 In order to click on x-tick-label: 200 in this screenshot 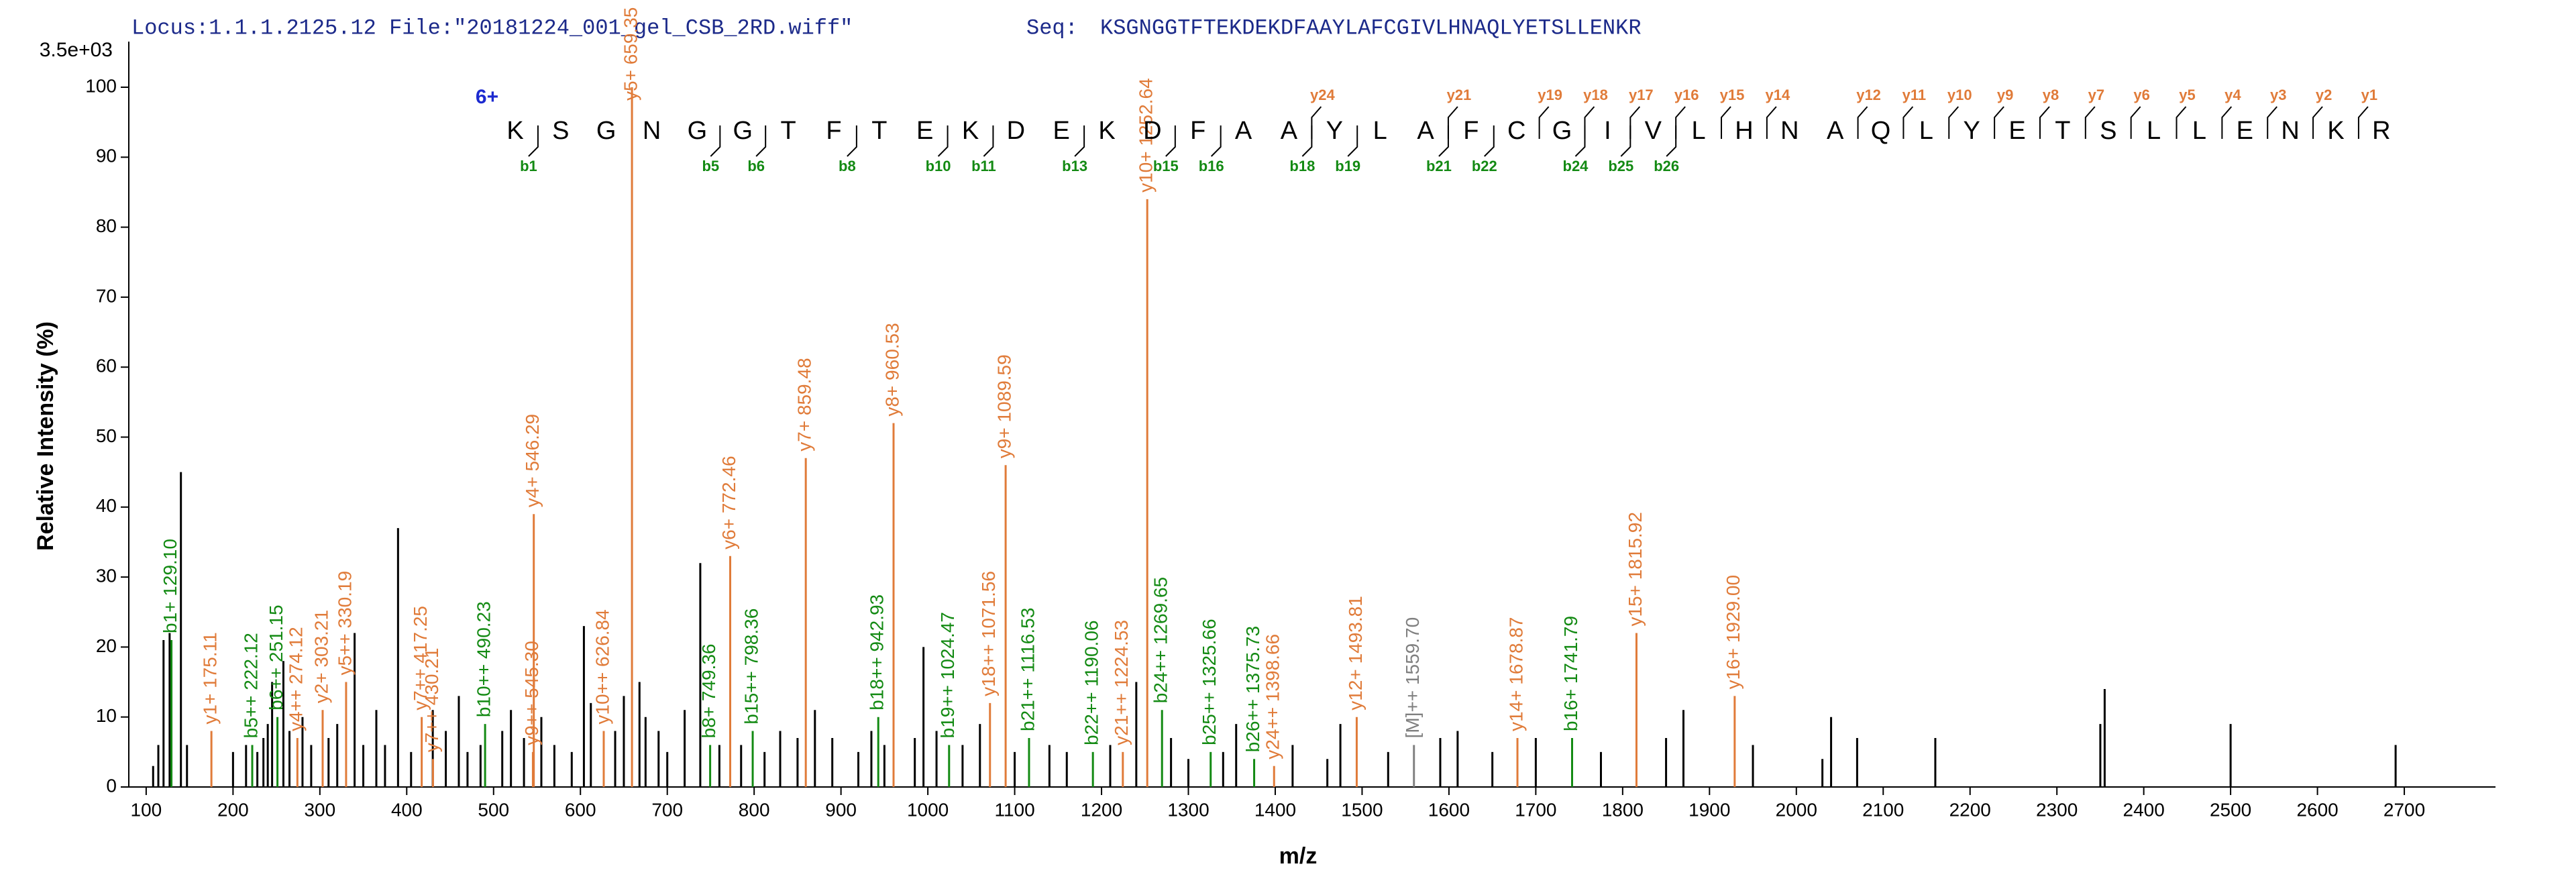, I will do `click(233, 809)`.